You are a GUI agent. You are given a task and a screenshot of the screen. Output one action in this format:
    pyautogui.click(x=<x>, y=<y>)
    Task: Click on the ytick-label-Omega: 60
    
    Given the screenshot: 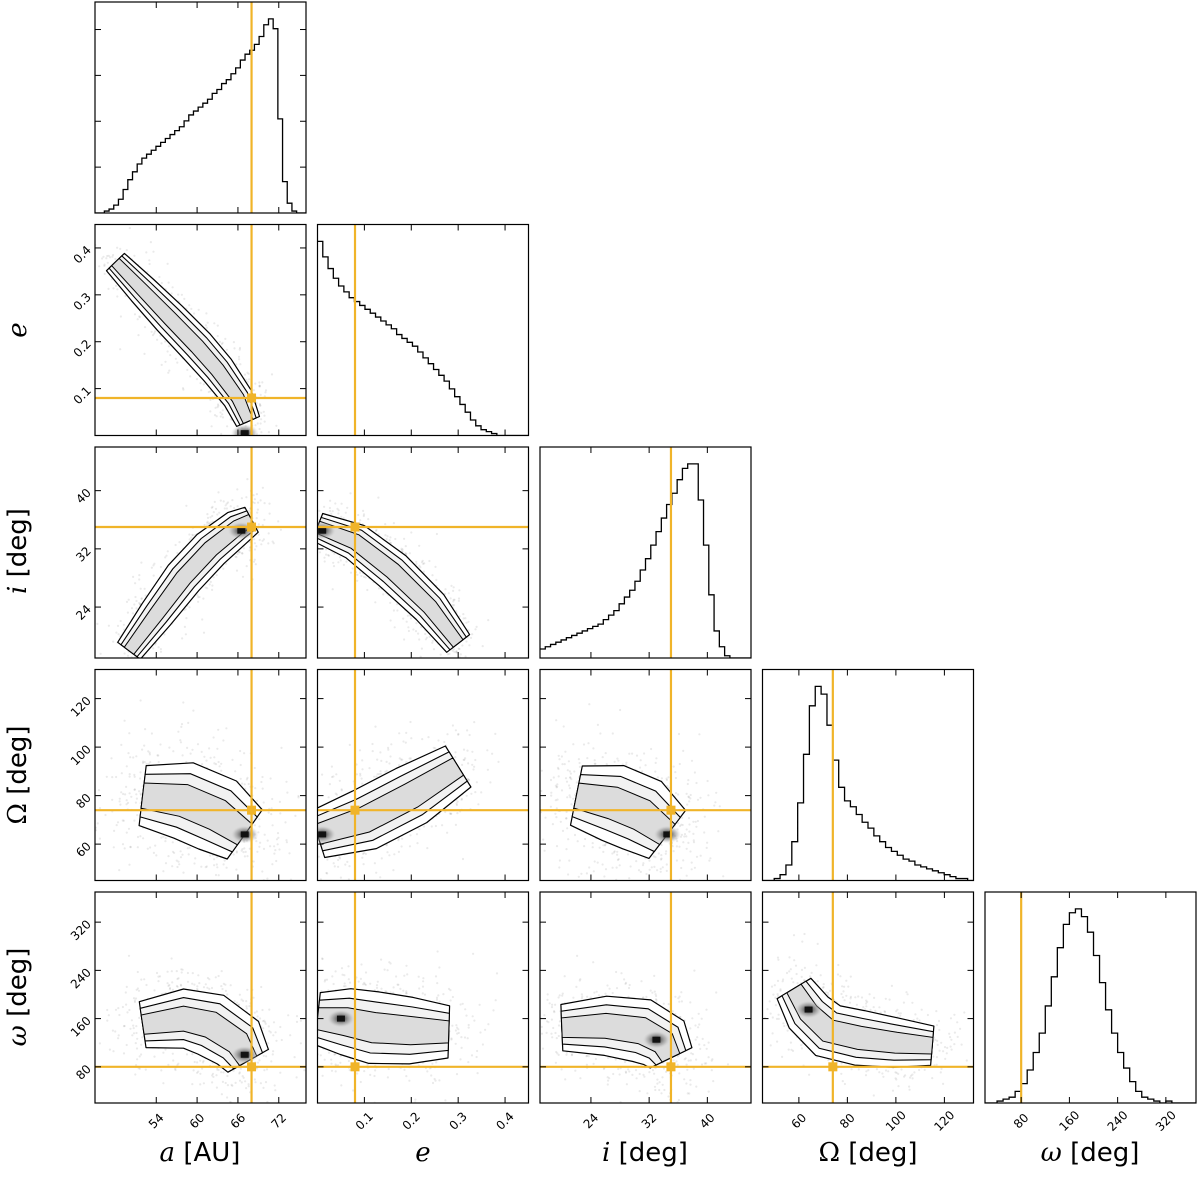 What is the action you would take?
    pyautogui.click(x=83, y=849)
    